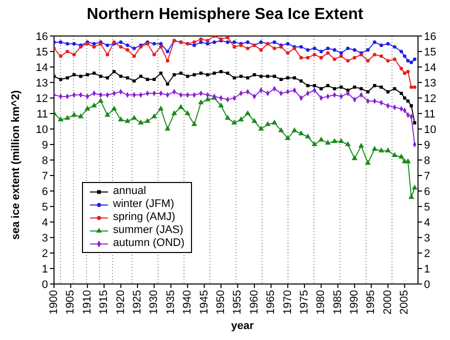 Image resolution: width=450 pixels, height=340 pixels. I want to click on y-tick-label: 13, so click(42, 83).